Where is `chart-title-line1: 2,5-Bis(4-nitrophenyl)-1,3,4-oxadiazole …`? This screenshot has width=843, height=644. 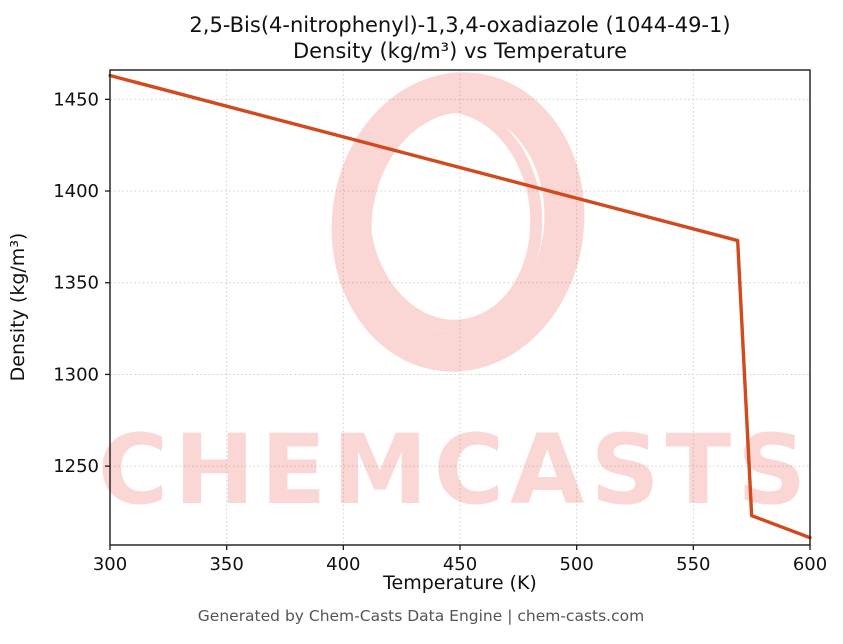
chart-title-line1: 2,5-Bis(4-nitrophenyl)-1,3,4-oxadiazole … is located at coordinates (459, 25).